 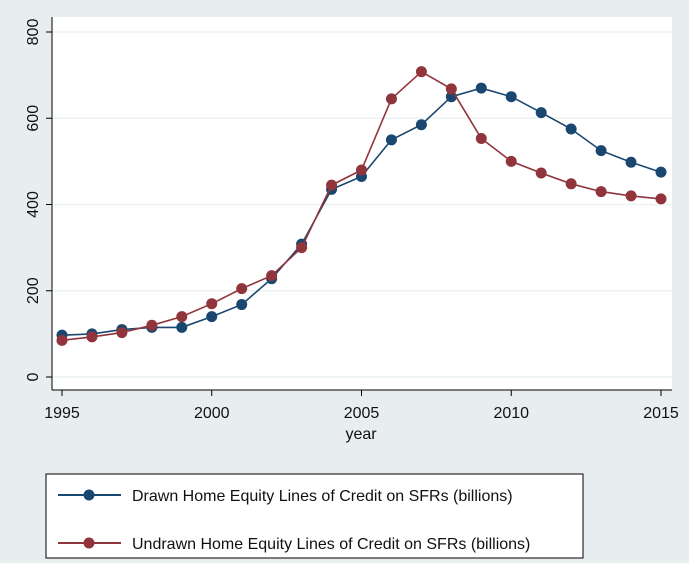 What do you see at coordinates (62, 413) in the screenshot?
I see `x-tick-label: 1995` at bounding box center [62, 413].